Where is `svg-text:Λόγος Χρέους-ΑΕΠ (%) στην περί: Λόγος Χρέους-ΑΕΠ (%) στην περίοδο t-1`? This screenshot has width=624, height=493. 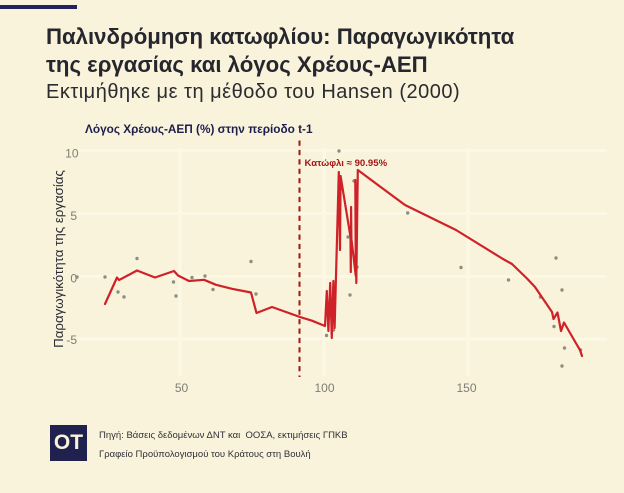 svg-text:Λόγος Χρέους-ΑΕΠ (%) στην περί: Λόγος Χρέους-ΑΕΠ (%) στην περίοδο t-1 is located at coordinates (199, 129).